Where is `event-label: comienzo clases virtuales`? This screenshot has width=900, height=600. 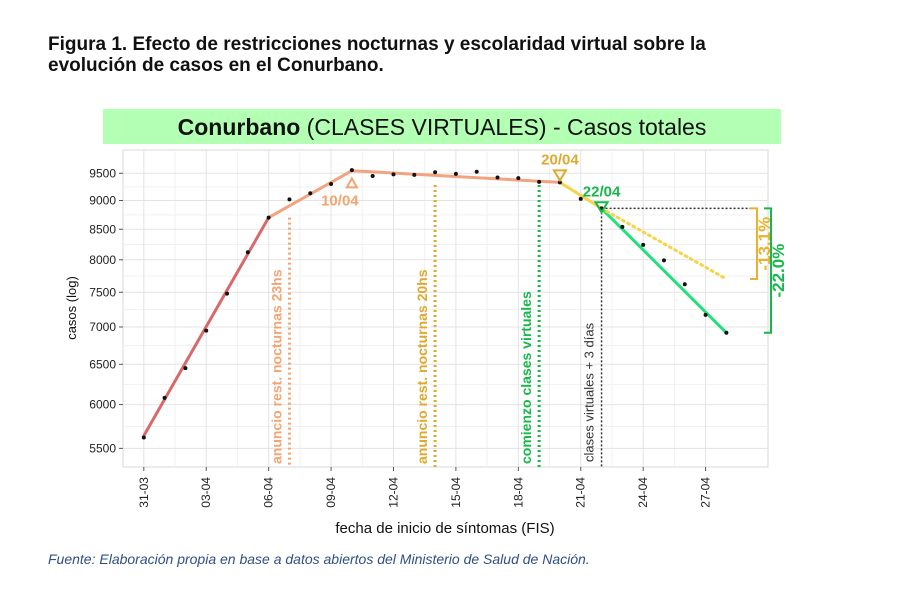 event-label: comienzo clases virtuales is located at coordinates (526, 377).